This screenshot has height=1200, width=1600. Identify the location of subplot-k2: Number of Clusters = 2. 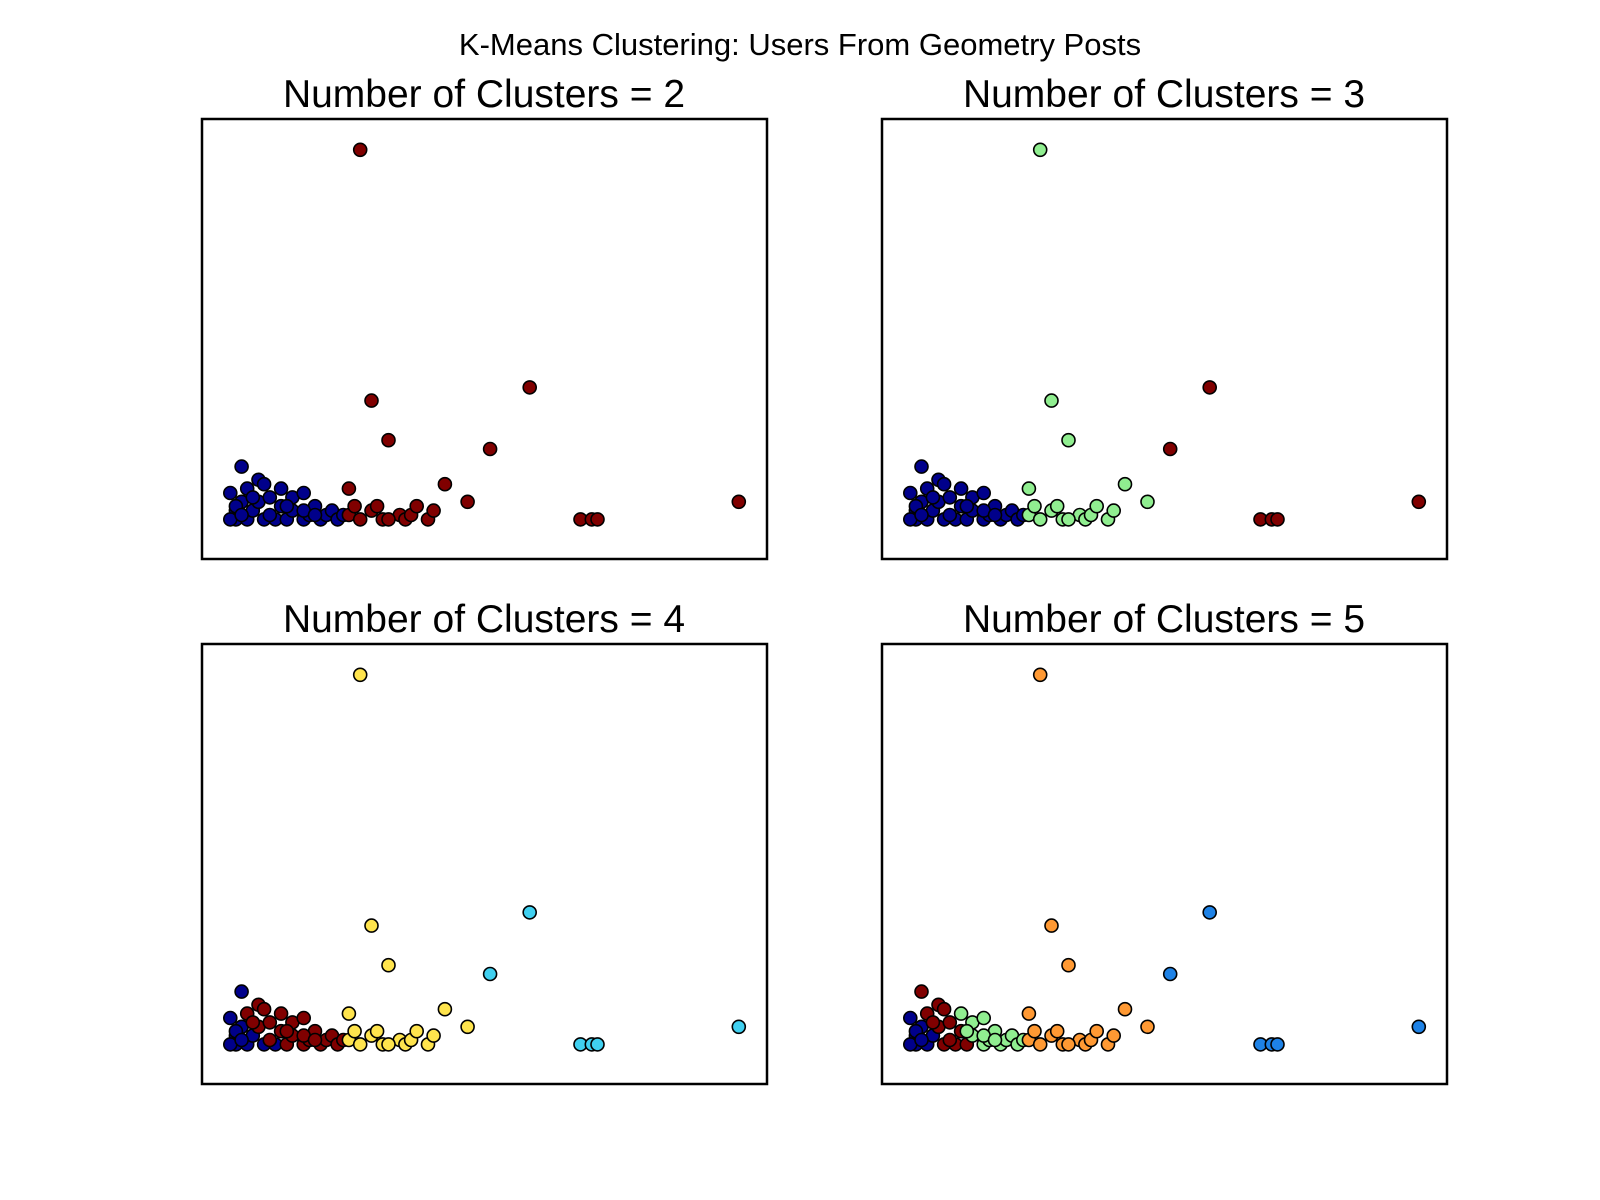
(484, 317).